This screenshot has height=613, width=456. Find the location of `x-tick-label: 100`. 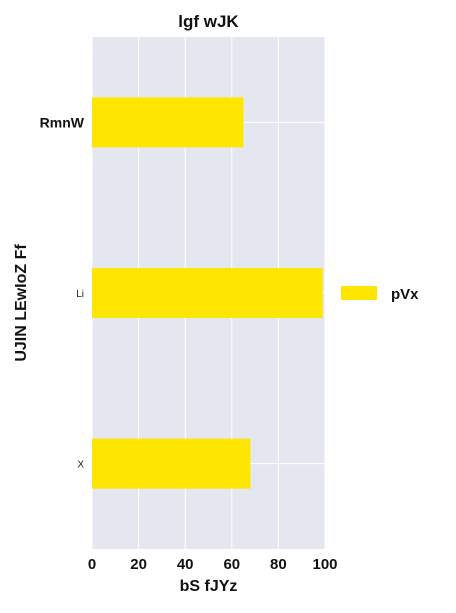

x-tick-label: 100 is located at coordinates (324, 564).